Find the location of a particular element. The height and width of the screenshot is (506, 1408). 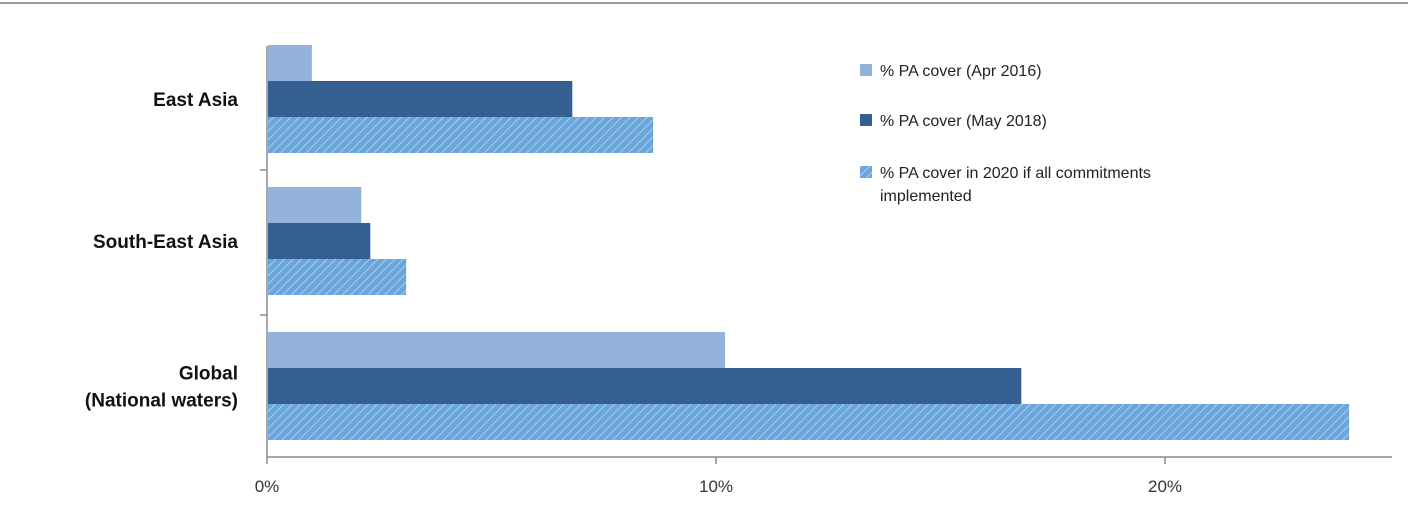

x-tick-label: 0% is located at coordinates (267, 486).